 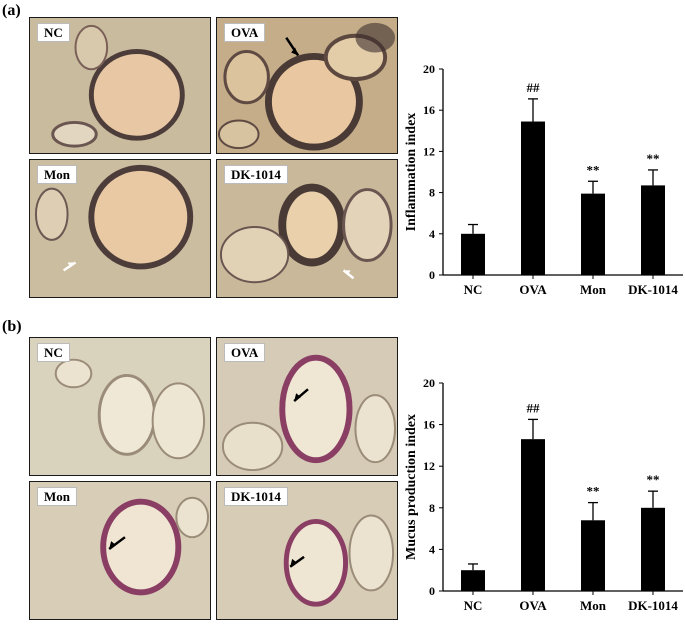 I want to click on y-axis-label: Mucus production index, so click(x=411, y=487).